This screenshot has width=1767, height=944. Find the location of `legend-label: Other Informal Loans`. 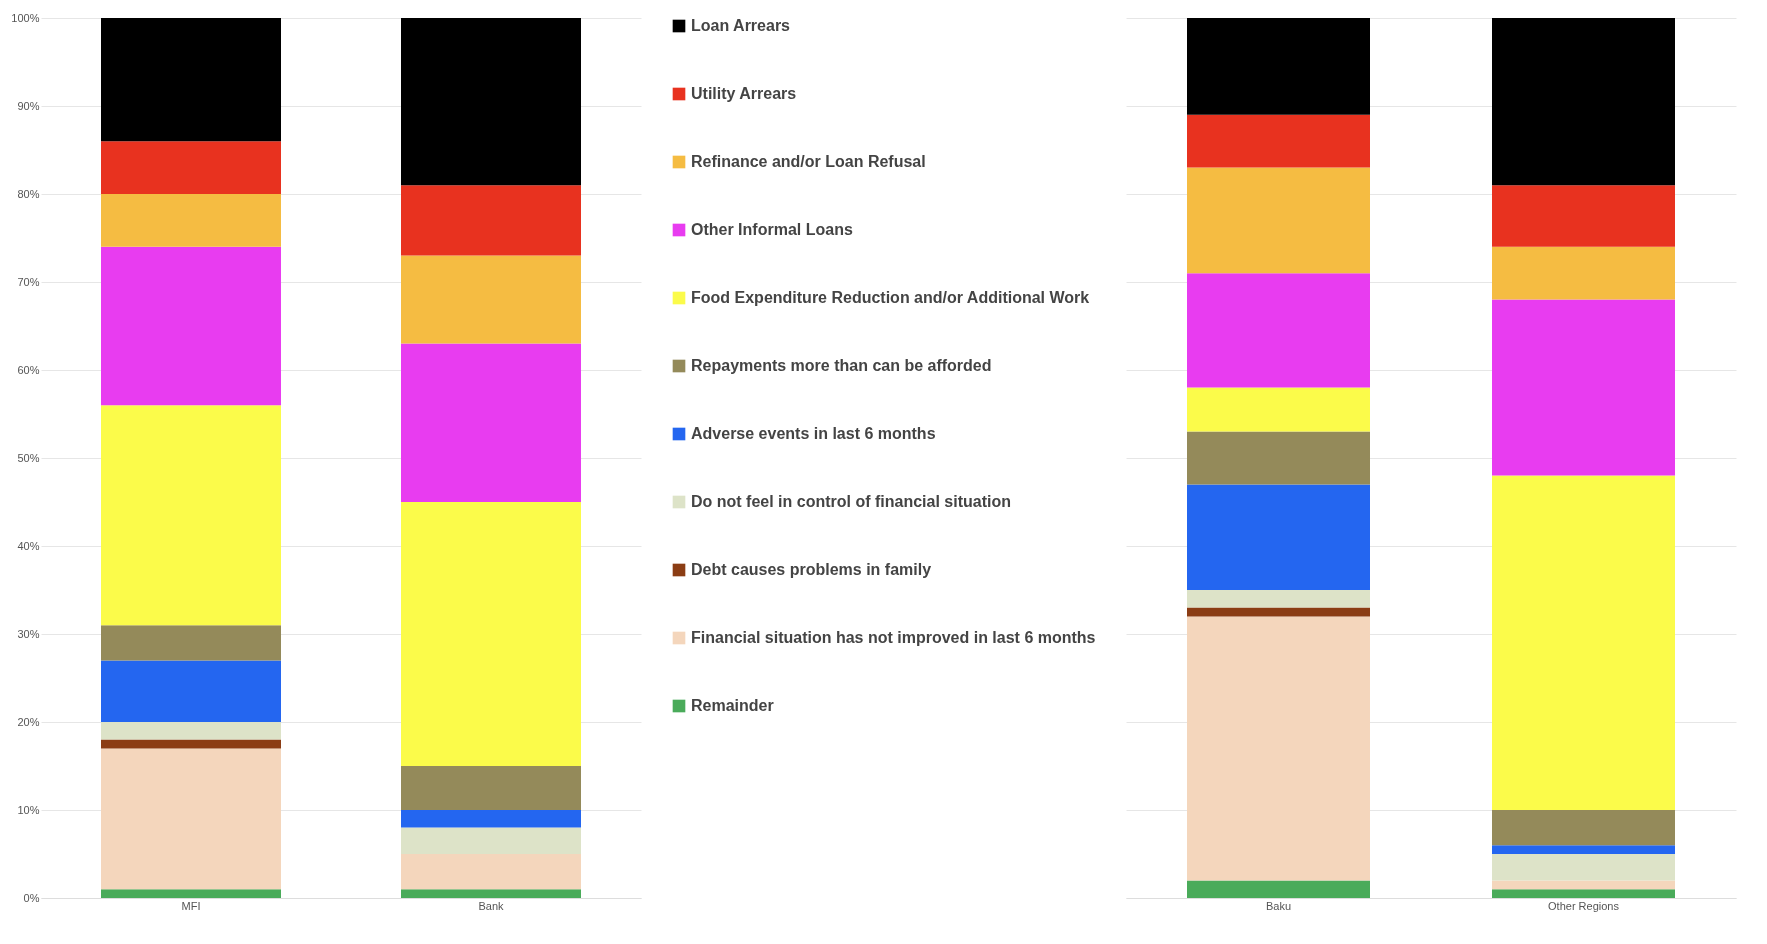

legend-label: Other Informal Loans is located at coordinates (772, 229).